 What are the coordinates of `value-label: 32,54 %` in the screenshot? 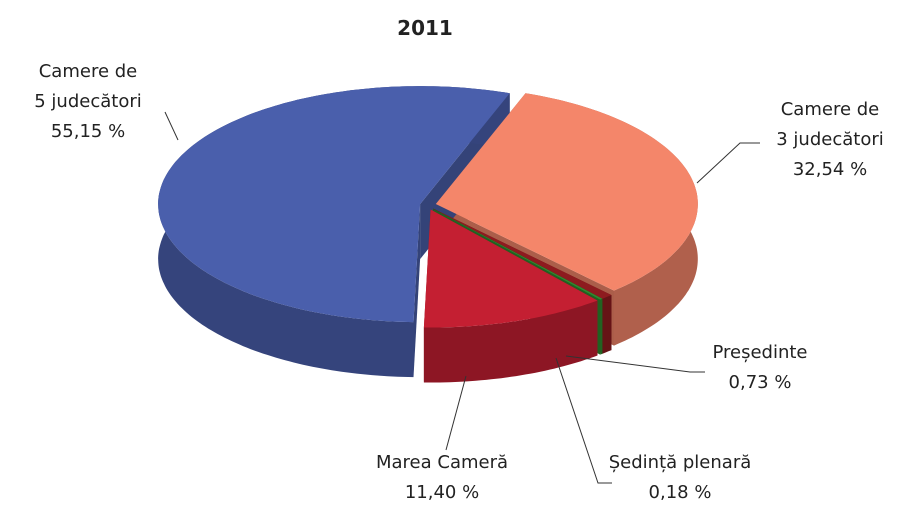 It's located at (830, 169).